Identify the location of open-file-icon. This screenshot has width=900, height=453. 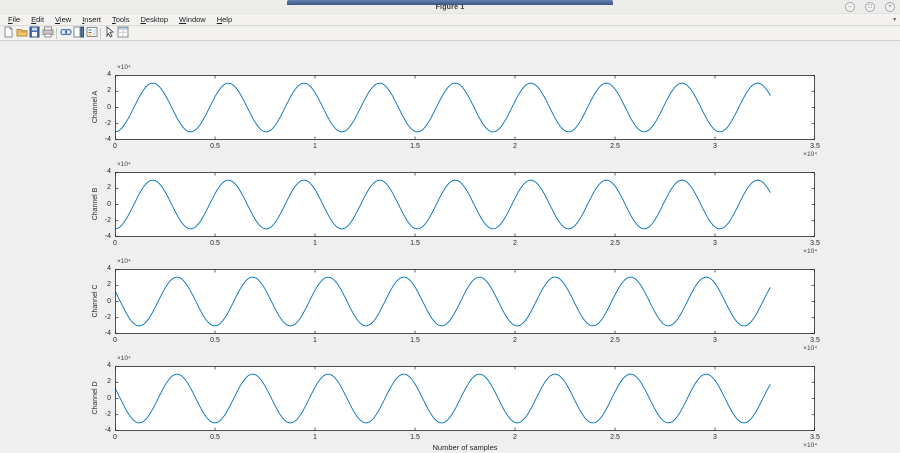
(22, 34).